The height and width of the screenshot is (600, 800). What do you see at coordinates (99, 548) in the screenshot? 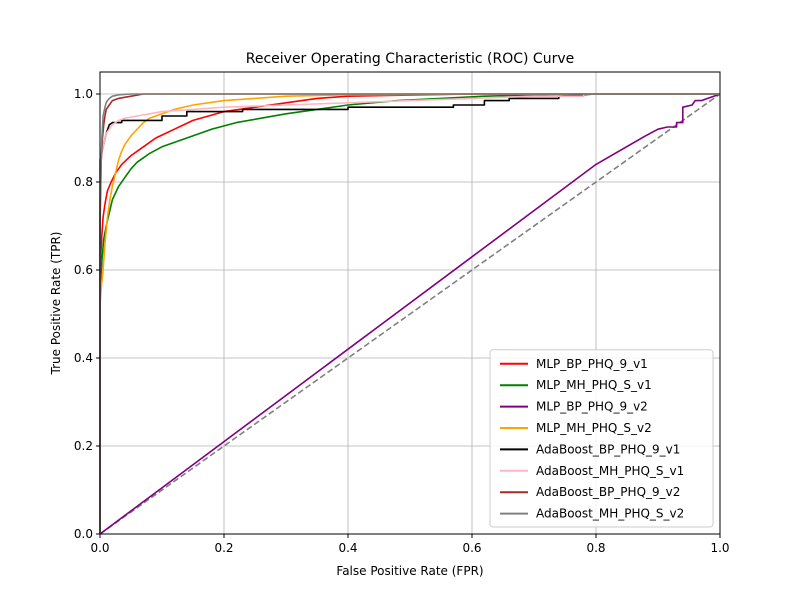
I see `x-tick-label: 0.0` at bounding box center [99, 548].